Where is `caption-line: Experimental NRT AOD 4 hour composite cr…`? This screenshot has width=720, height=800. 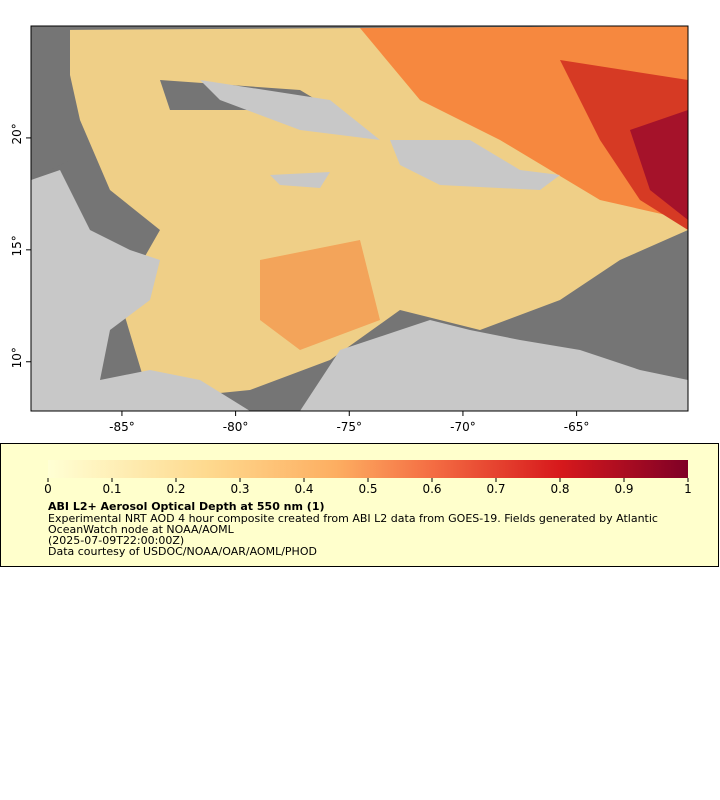
caption-line: Experimental NRT AOD 4 hour composite cr… is located at coordinates (353, 518).